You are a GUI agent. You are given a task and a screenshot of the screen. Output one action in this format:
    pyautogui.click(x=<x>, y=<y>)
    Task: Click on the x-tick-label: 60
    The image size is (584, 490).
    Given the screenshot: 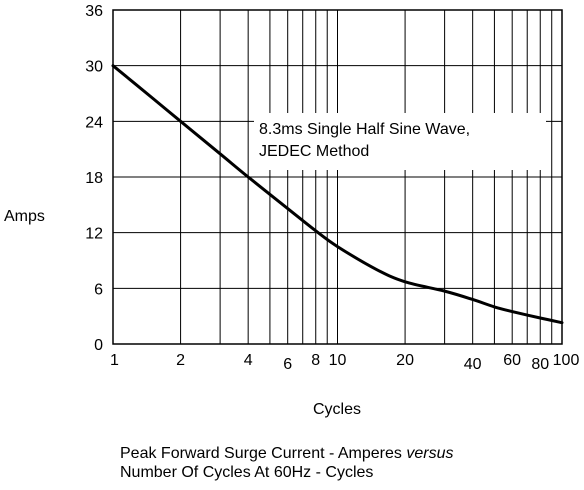 What is the action you would take?
    pyautogui.click(x=512, y=360)
    